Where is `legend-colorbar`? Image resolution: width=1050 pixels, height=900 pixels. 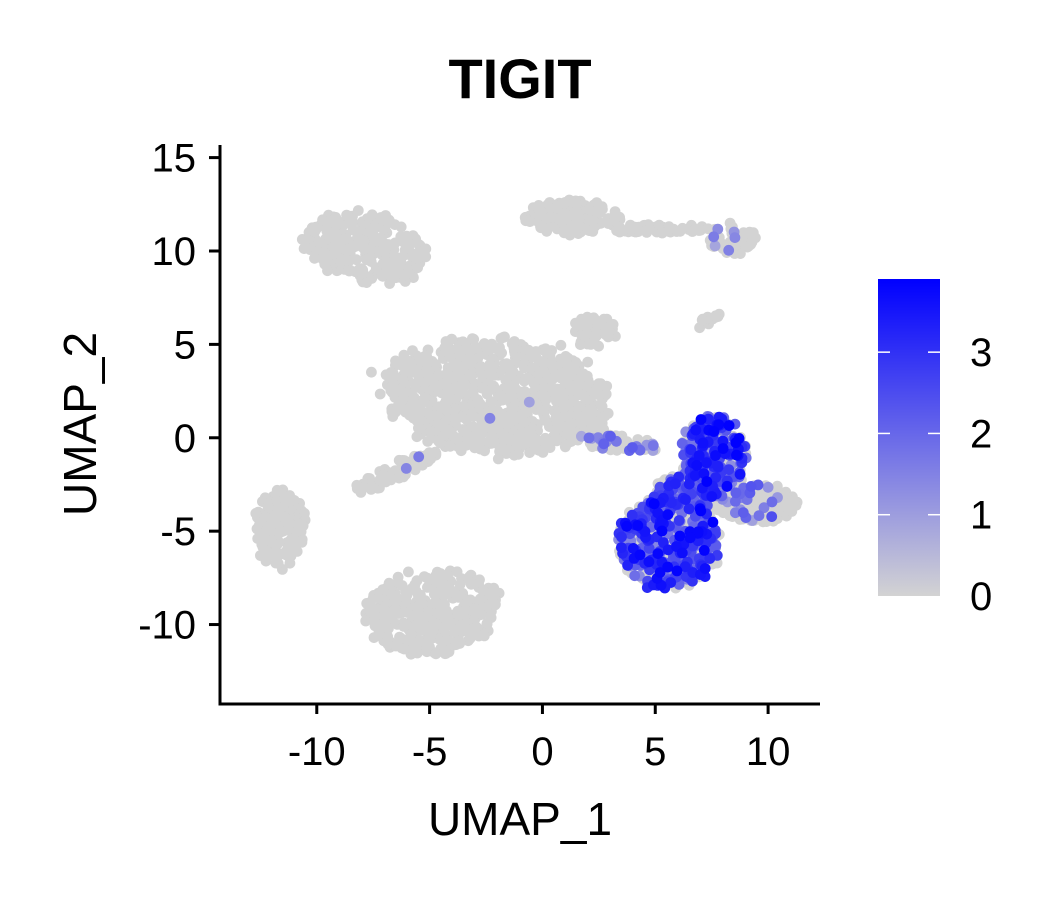 legend-colorbar is located at coordinates (909, 437).